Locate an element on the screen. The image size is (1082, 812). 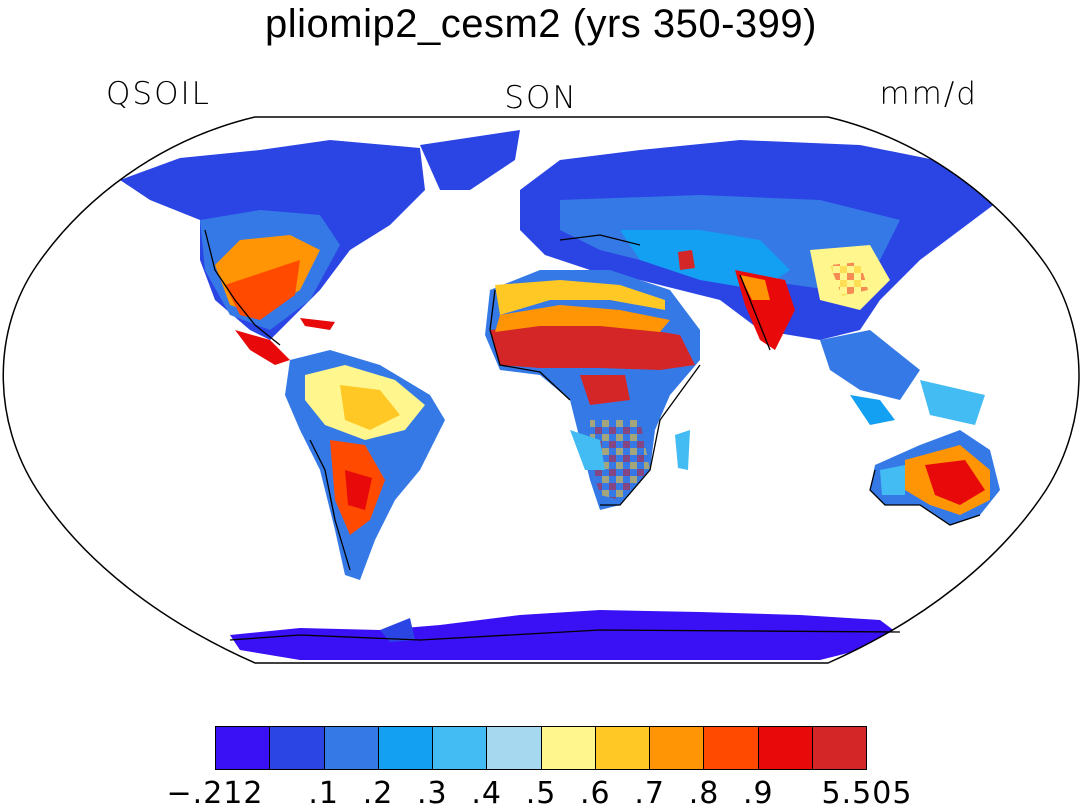
colorbar-legend is located at coordinates (541, 748).